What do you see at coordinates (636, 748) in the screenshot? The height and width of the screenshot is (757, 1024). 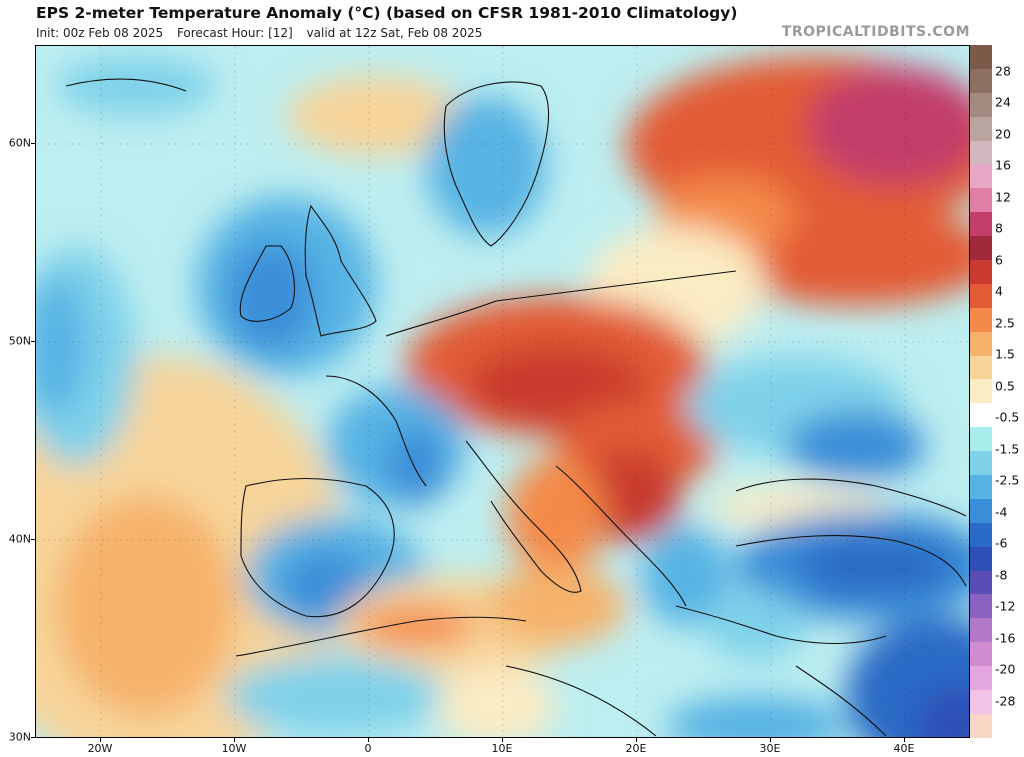 I see `lon-label: 20E` at bounding box center [636, 748].